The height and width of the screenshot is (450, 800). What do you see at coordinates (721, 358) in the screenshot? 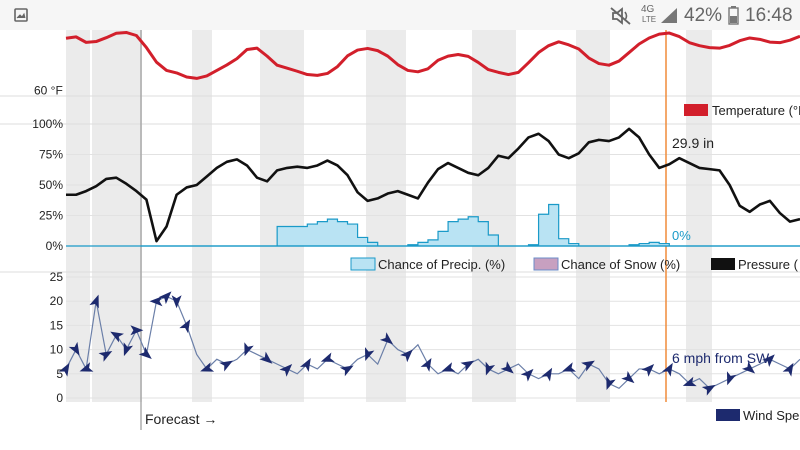
I see `wind-now-label: 6 mph from SW` at bounding box center [721, 358].